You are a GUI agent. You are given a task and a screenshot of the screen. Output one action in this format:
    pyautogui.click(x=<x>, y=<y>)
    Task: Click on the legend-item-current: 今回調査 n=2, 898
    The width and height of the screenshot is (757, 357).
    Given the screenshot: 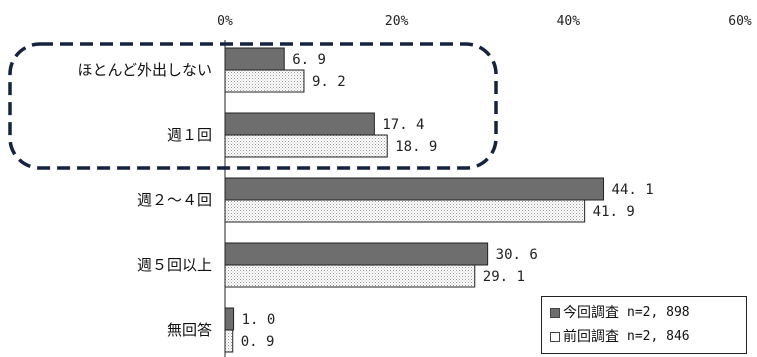 What is the action you would take?
    pyautogui.click(x=644, y=313)
    